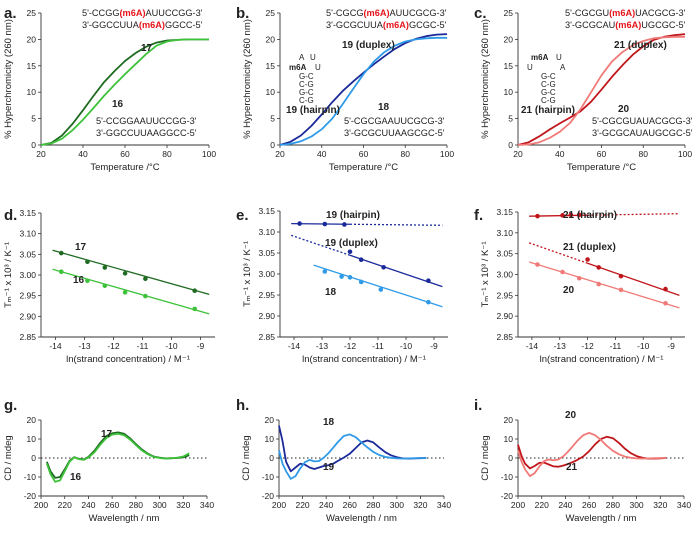 The image size is (700, 544). Describe the element at coordinates (33, 119) in the screenshot. I see `a-y-tick-label: 5` at that location.